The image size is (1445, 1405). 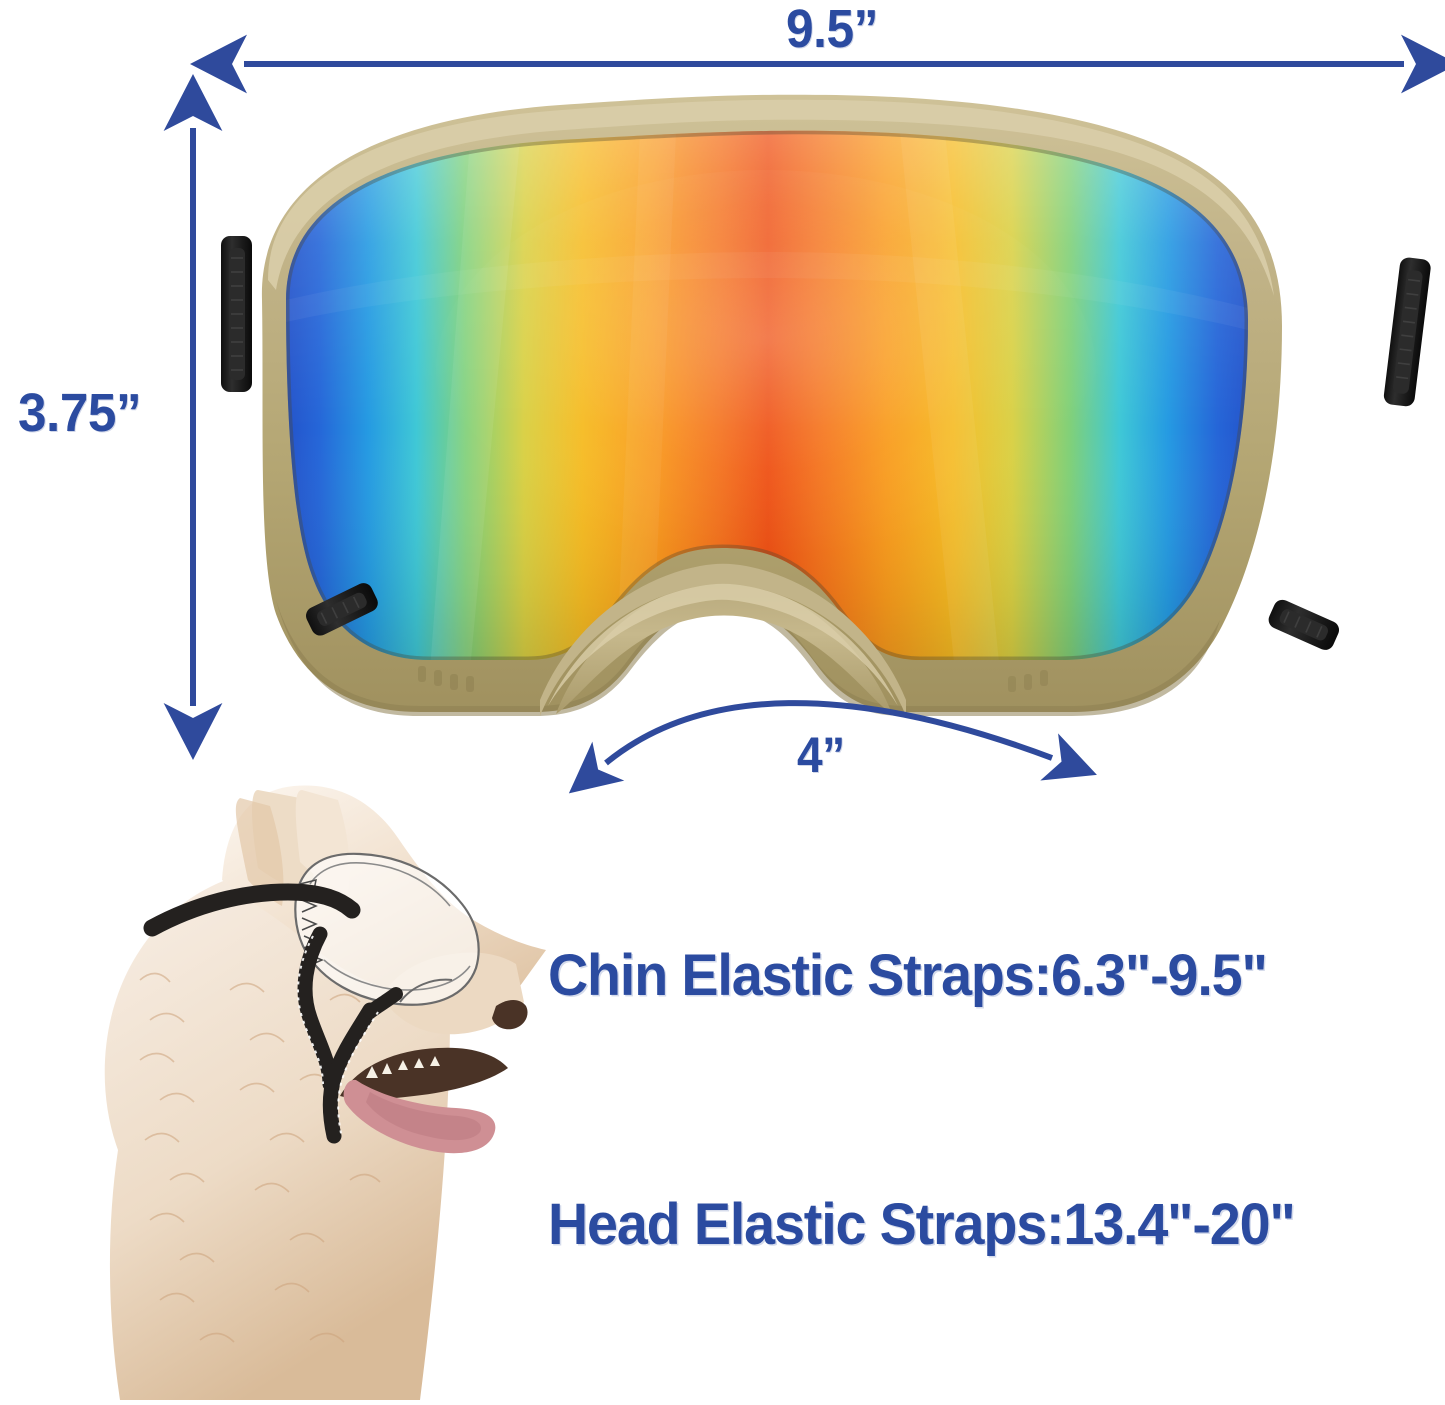 What do you see at coordinates (380, 884) in the screenshot?
I see `goggle-outline-detail-a` at bounding box center [380, 884].